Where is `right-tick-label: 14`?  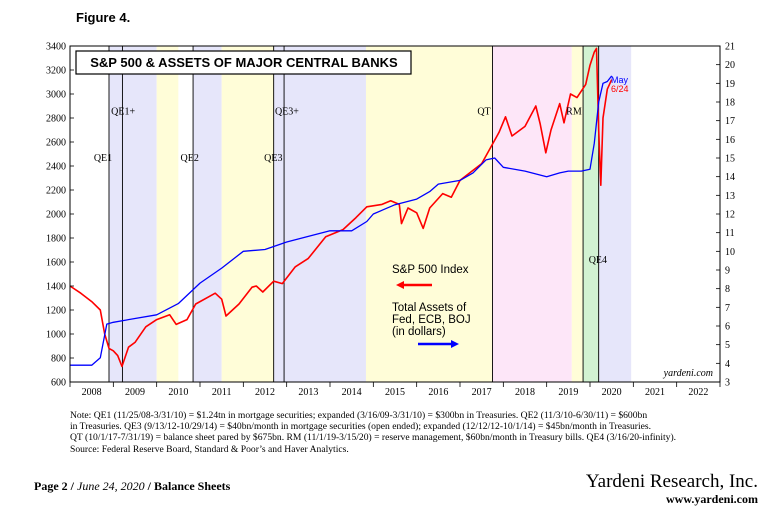
right-tick-label: 14 is located at coordinates (730, 177).